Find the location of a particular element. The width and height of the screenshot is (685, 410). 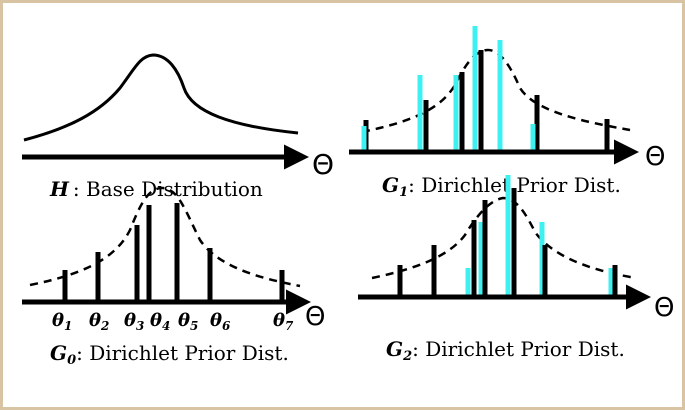

g1-atoms is located at coordinates (485, 89).